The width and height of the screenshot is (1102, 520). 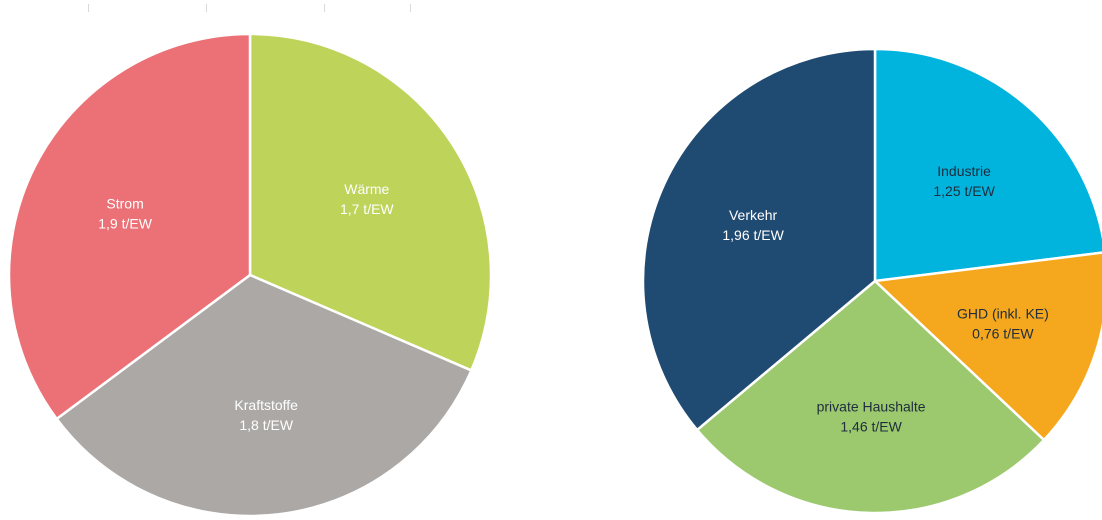 What do you see at coordinates (1003, 334) in the screenshot?
I see `slice-value-label: 0,76 t/EW` at bounding box center [1003, 334].